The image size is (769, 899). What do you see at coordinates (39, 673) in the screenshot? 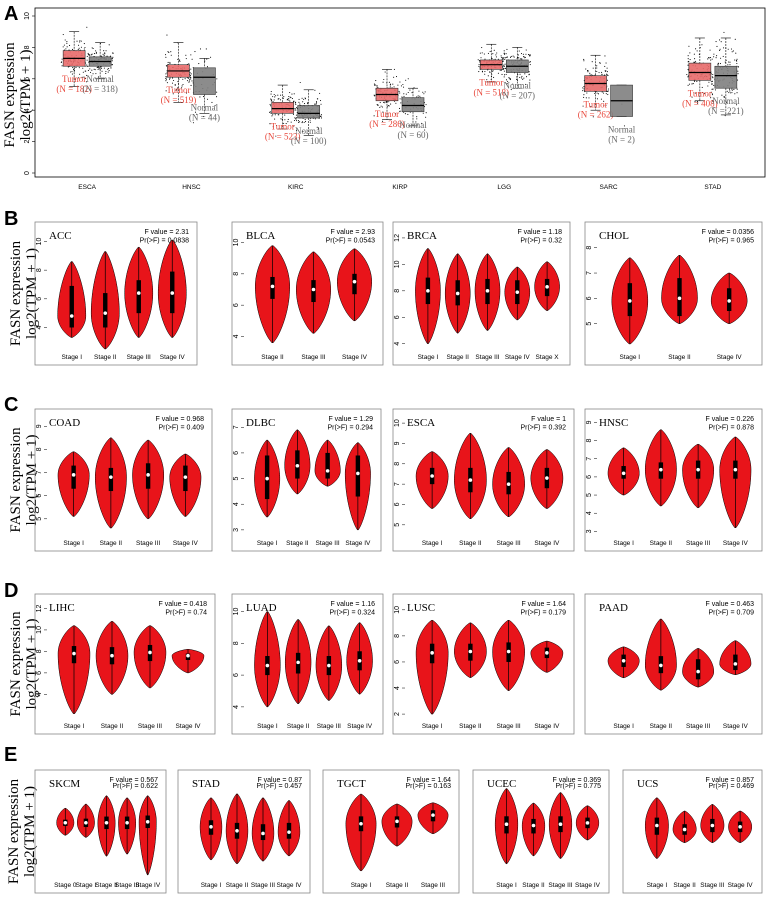
I see `violin-ytick-label: 6` at bounding box center [39, 673].